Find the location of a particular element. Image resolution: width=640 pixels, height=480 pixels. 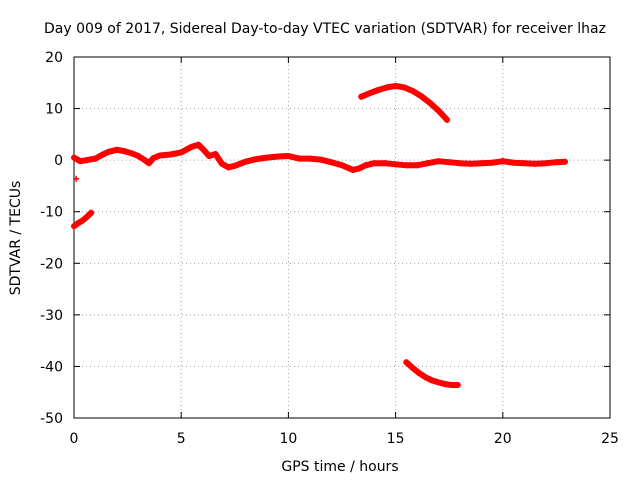

series-outlier is located at coordinates (76, 178).